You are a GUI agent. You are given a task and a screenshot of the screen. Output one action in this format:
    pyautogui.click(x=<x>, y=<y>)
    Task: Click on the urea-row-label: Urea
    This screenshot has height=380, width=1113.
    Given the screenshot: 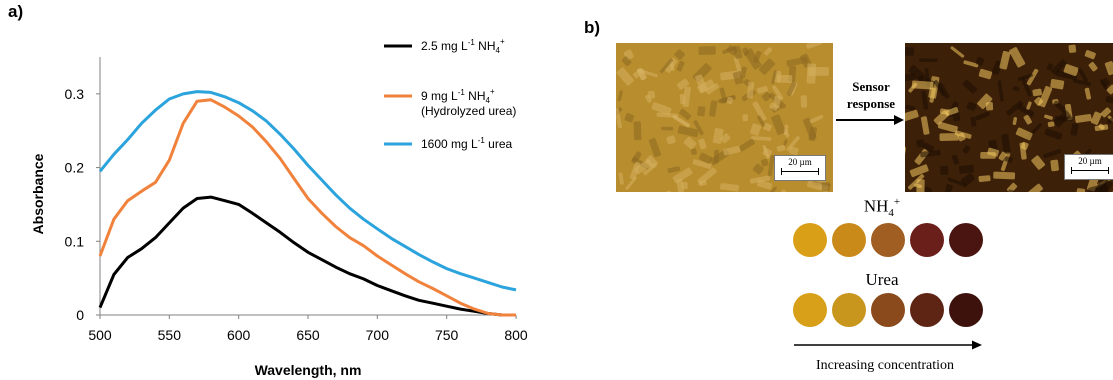 What is the action you would take?
    pyautogui.click(x=882, y=280)
    